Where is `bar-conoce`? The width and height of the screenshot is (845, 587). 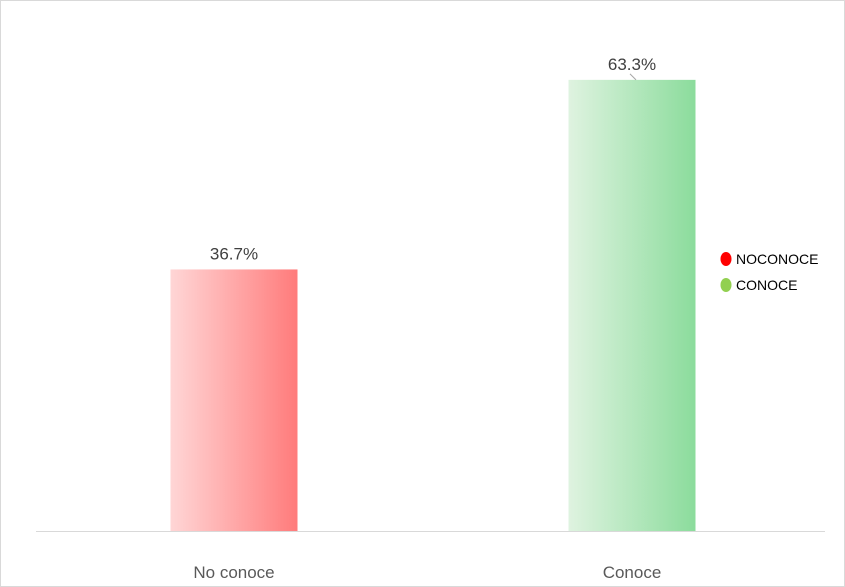 bar-conoce is located at coordinates (632, 305).